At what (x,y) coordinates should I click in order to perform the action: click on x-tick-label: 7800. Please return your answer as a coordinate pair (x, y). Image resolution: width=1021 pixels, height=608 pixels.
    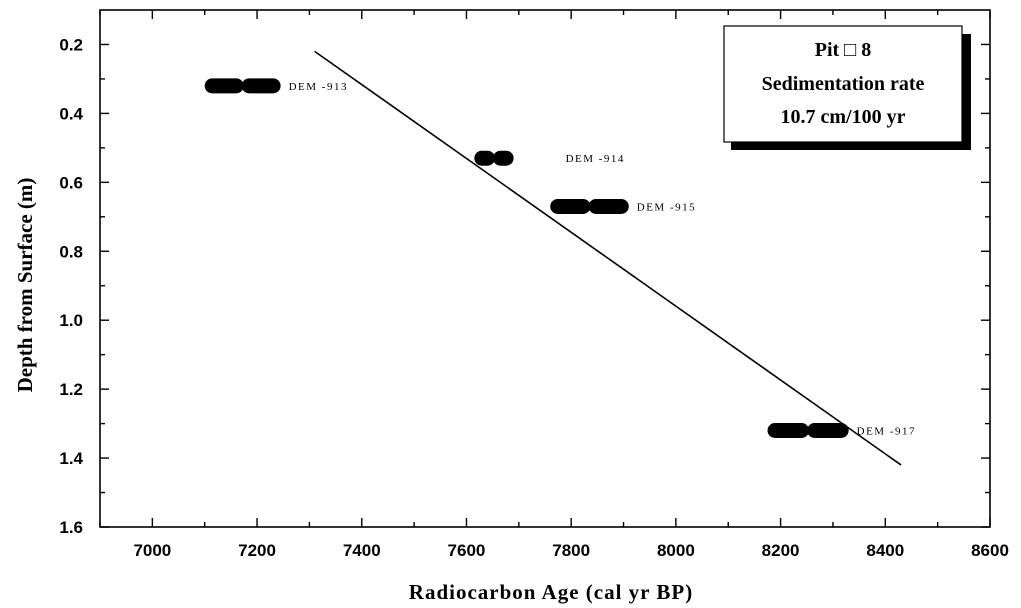
    Looking at the image, I should click on (571, 550).